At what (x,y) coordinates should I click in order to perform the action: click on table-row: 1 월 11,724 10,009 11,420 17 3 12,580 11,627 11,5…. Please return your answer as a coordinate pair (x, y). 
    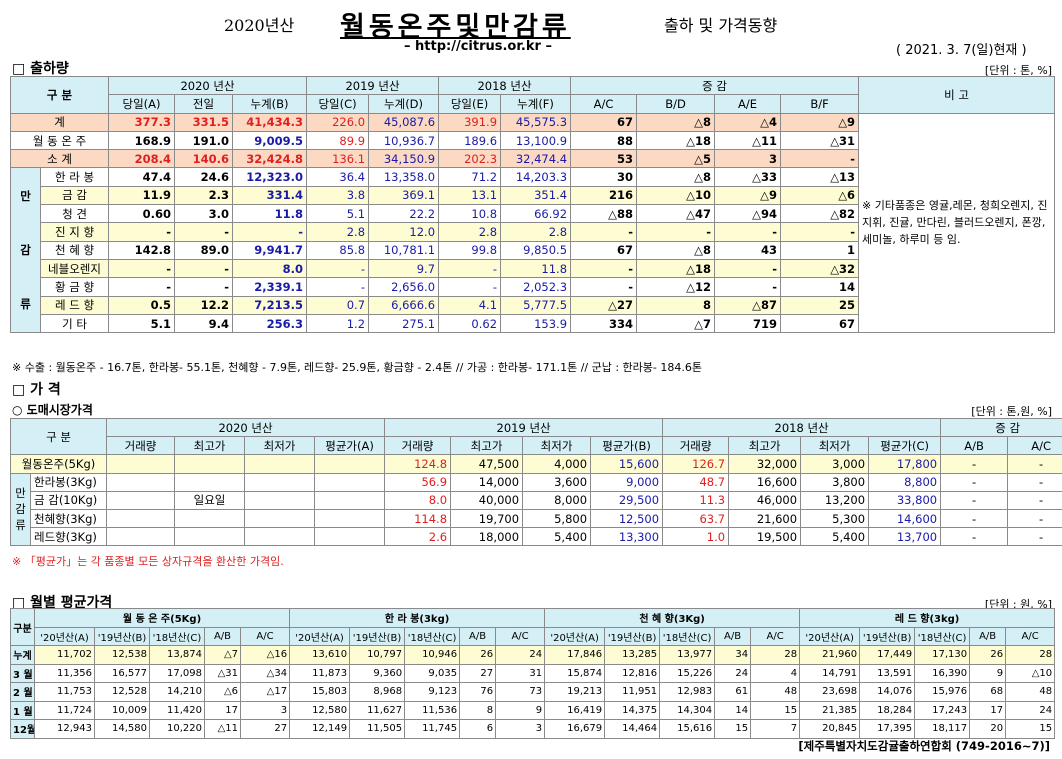
    Looking at the image, I should click on (533, 710).